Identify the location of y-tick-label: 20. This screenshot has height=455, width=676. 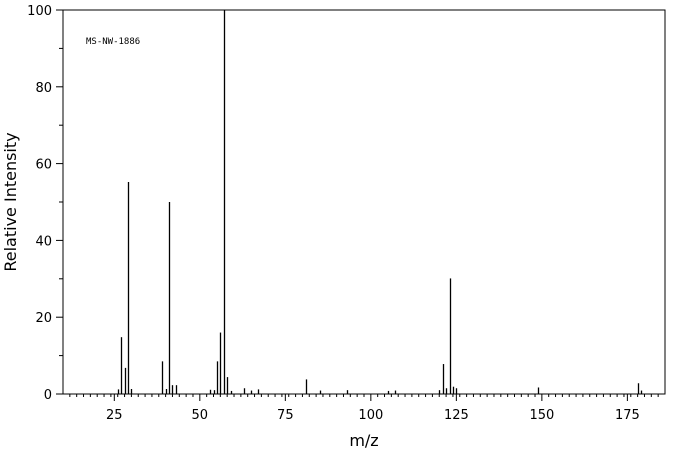
(43, 318).